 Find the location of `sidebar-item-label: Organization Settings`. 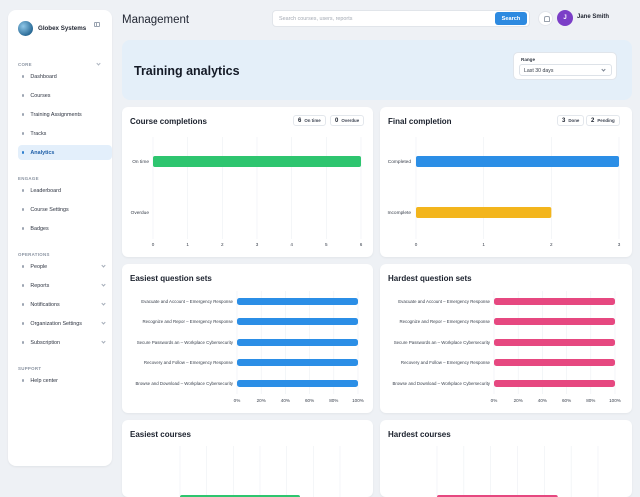

sidebar-item-label: Organization Settings is located at coordinates (56, 323).